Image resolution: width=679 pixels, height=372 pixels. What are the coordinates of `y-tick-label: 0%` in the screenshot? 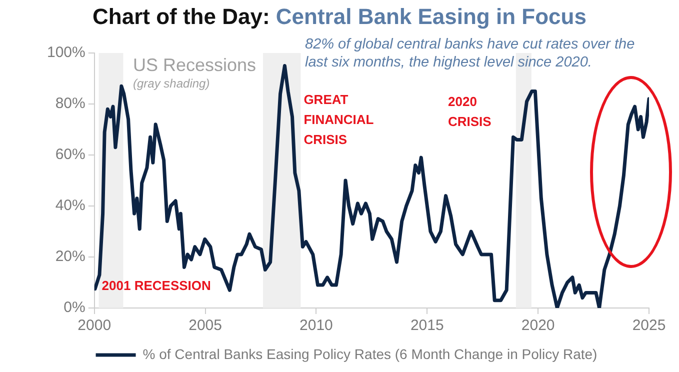 It's located at (75, 307).